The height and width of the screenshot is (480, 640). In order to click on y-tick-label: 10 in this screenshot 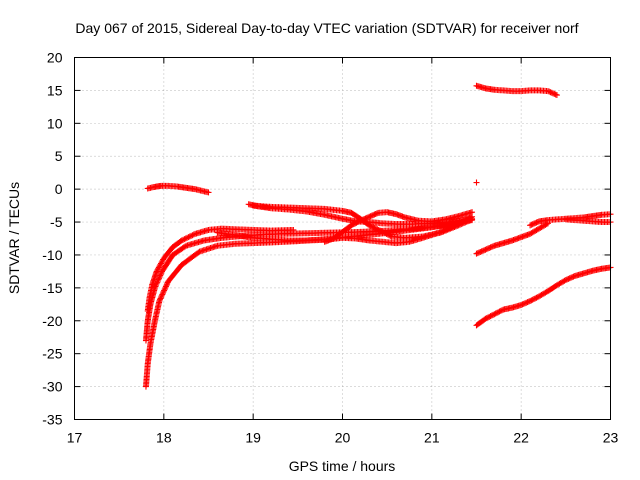, I will do `click(55, 123)`.